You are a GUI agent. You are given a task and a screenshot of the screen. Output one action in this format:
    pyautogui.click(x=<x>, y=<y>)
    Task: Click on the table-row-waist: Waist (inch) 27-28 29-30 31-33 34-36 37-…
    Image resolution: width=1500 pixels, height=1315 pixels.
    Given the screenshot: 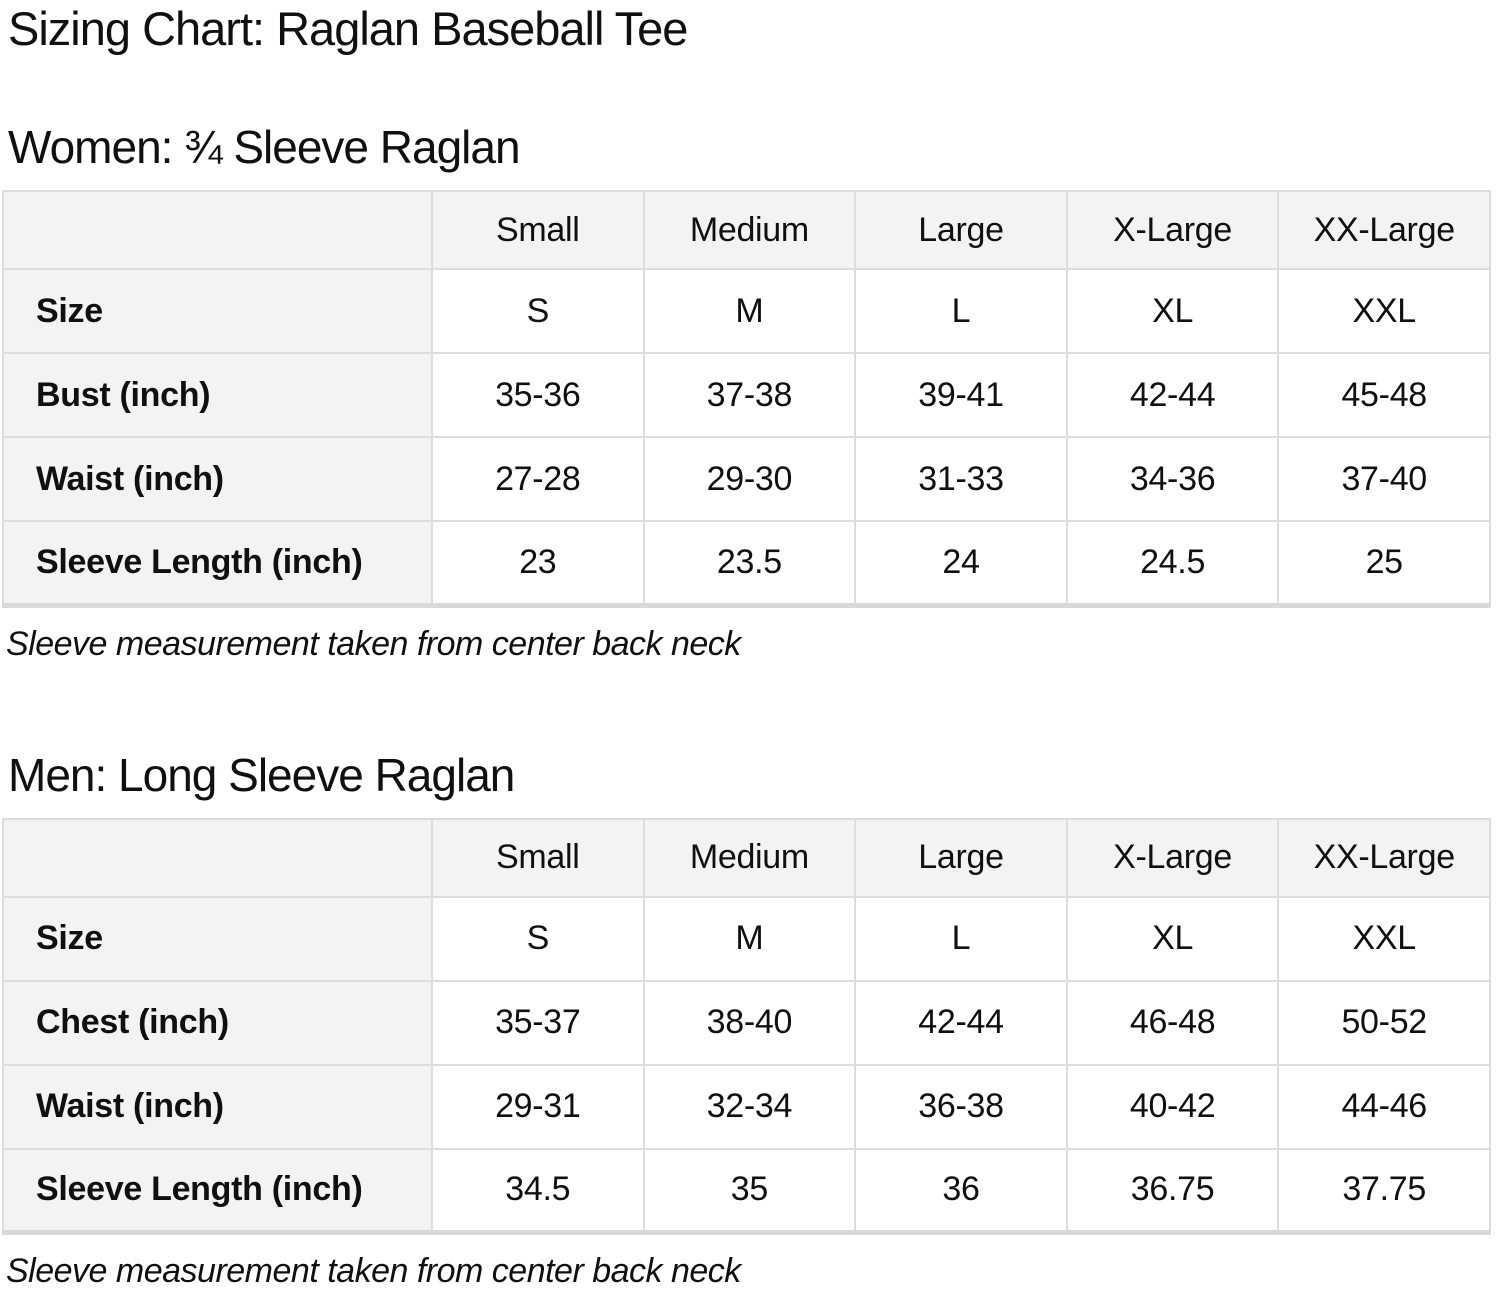 What is the action you would take?
    pyautogui.click(x=746, y=479)
    